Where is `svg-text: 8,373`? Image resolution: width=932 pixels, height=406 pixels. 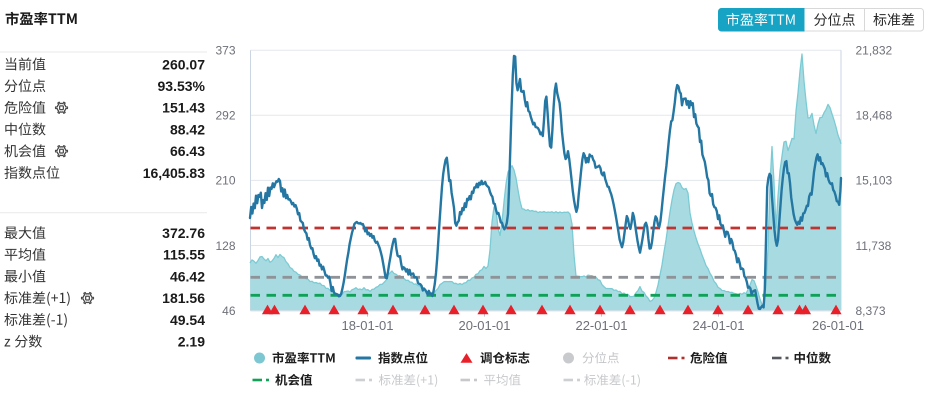 svg-text: 8,373 is located at coordinates (871, 311).